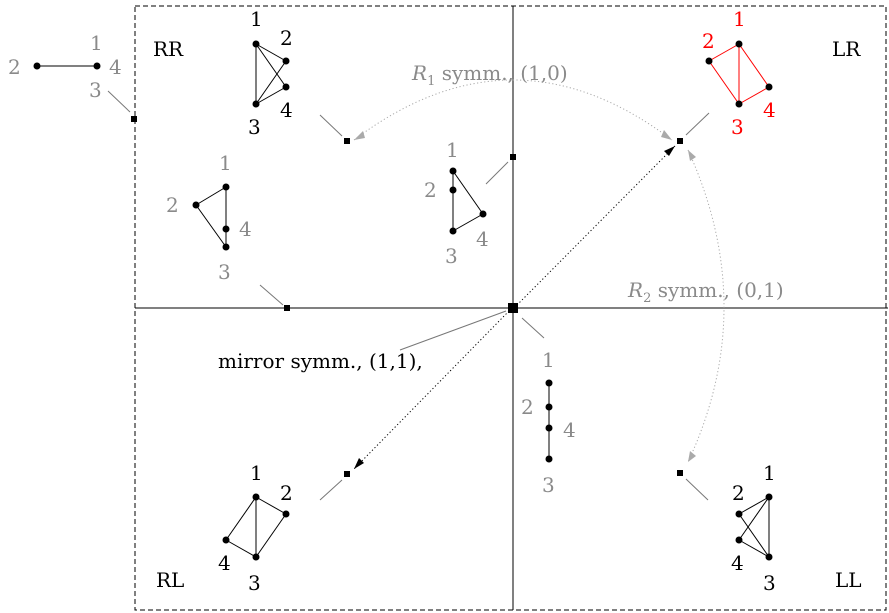 The width and height of the screenshot is (889, 613). What do you see at coordinates (271, 295) in the screenshot?
I see `leader-axis-left` at bounding box center [271, 295].